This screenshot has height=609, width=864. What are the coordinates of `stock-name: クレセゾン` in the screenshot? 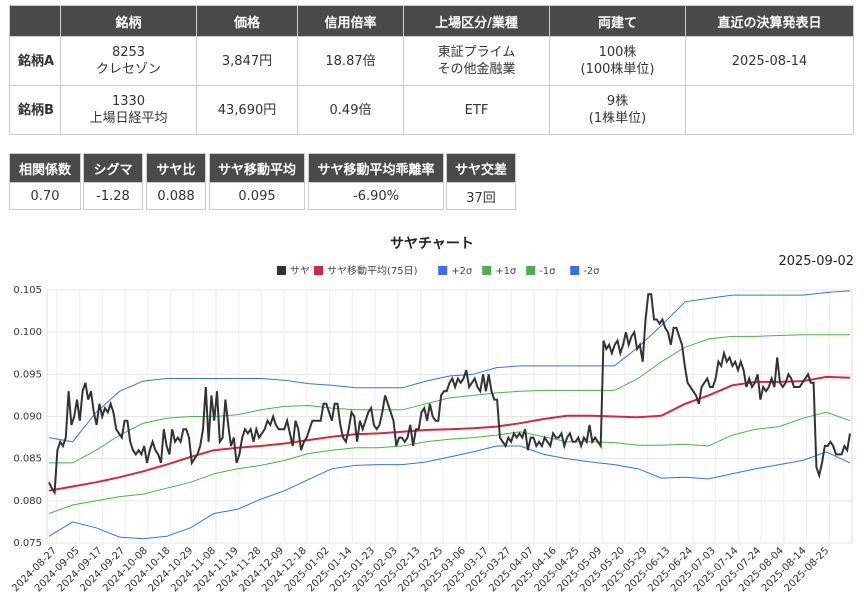 It's located at (128, 69).